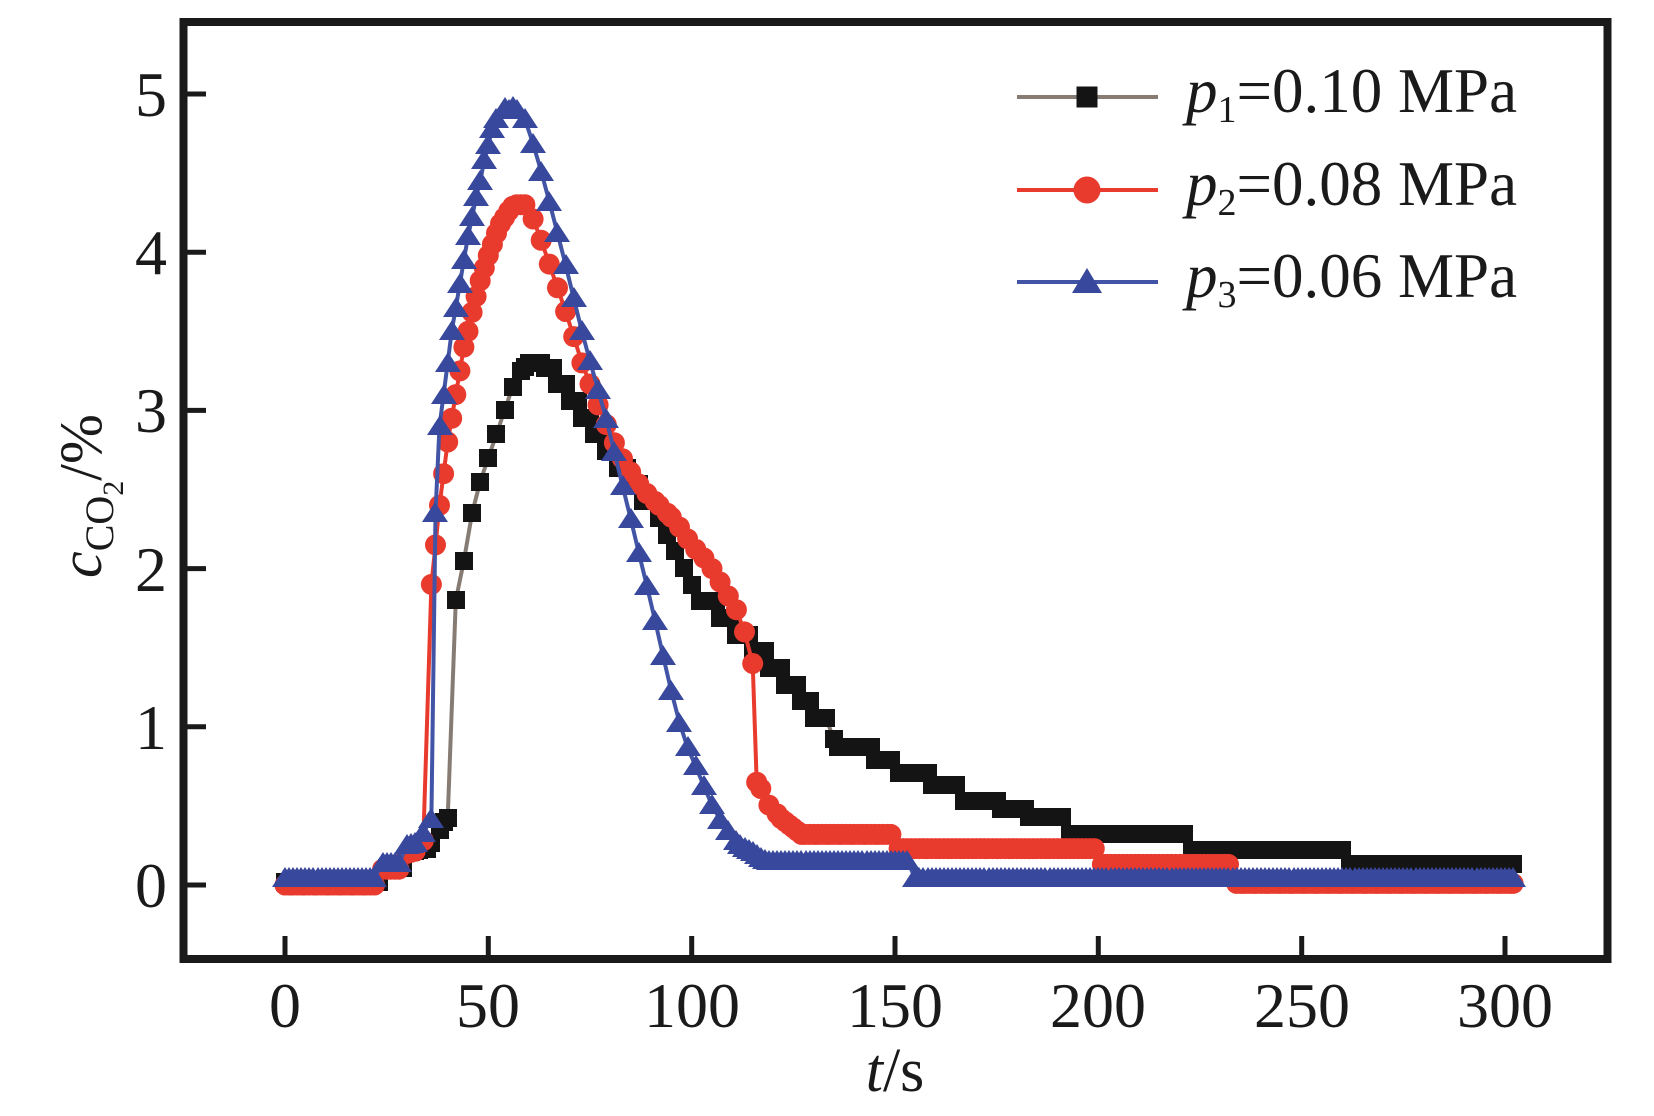  Describe the element at coordinates (151, 569) in the screenshot. I see `svg-text: 2` at that location.